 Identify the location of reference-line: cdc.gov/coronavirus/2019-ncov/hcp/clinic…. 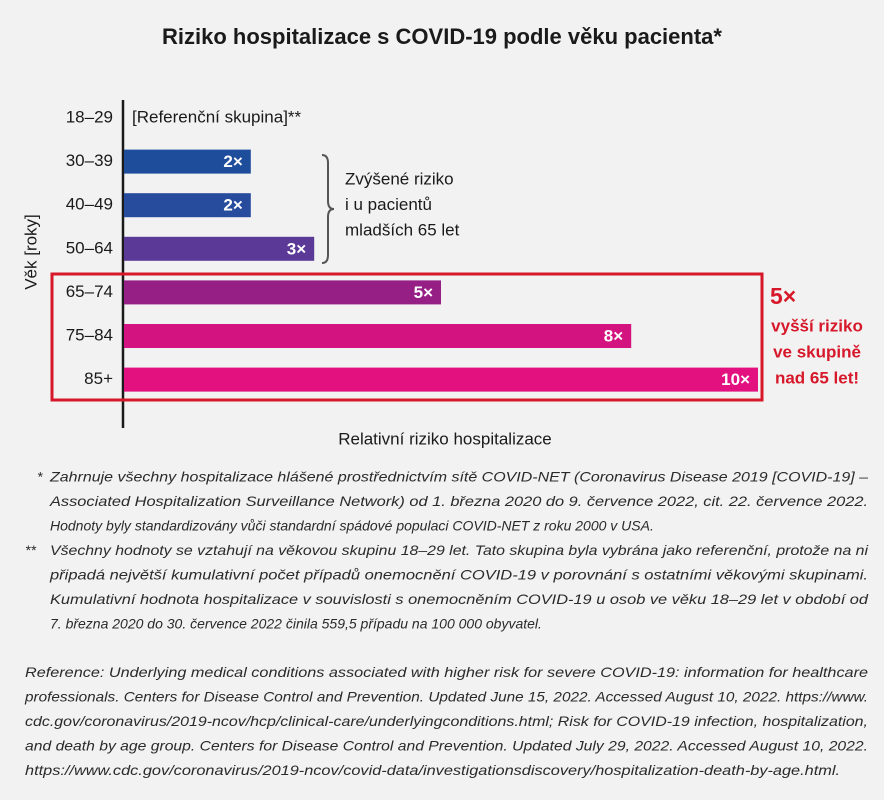
(446, 721).